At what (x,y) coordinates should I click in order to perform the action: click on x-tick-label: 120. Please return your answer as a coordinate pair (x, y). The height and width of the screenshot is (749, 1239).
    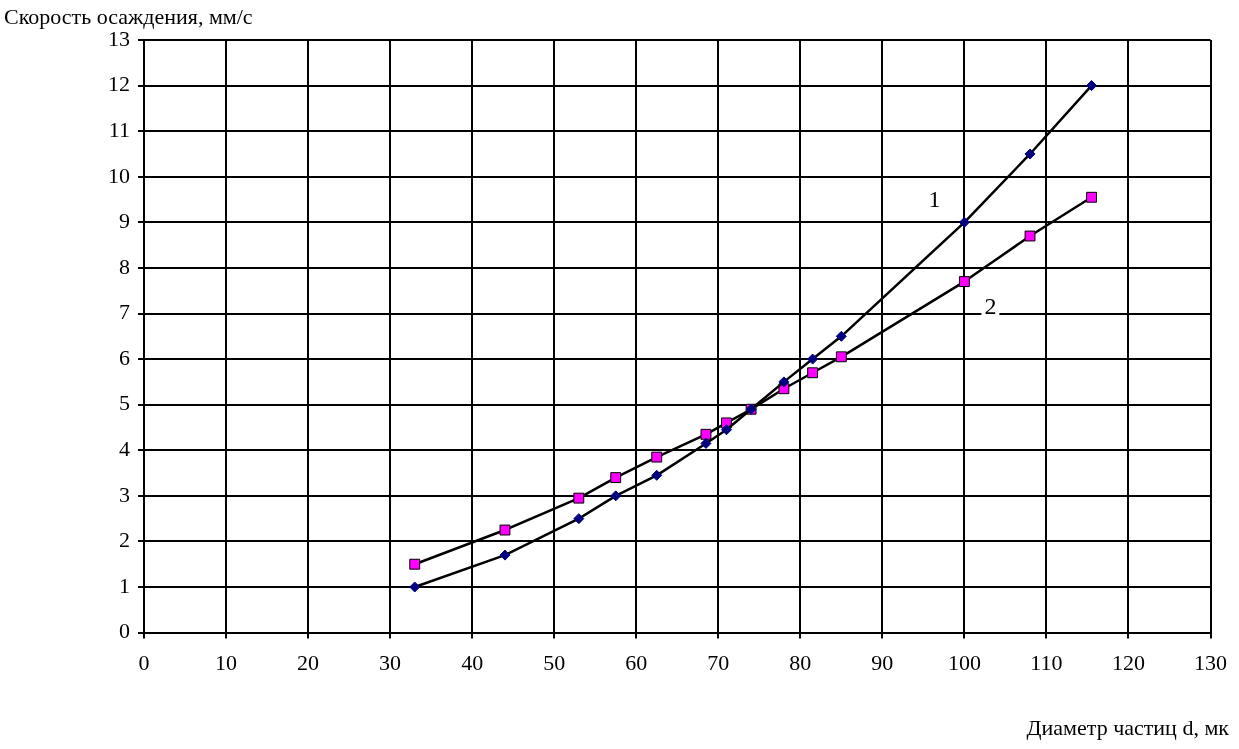
    Looking at the image, I should click on (1128, 662).